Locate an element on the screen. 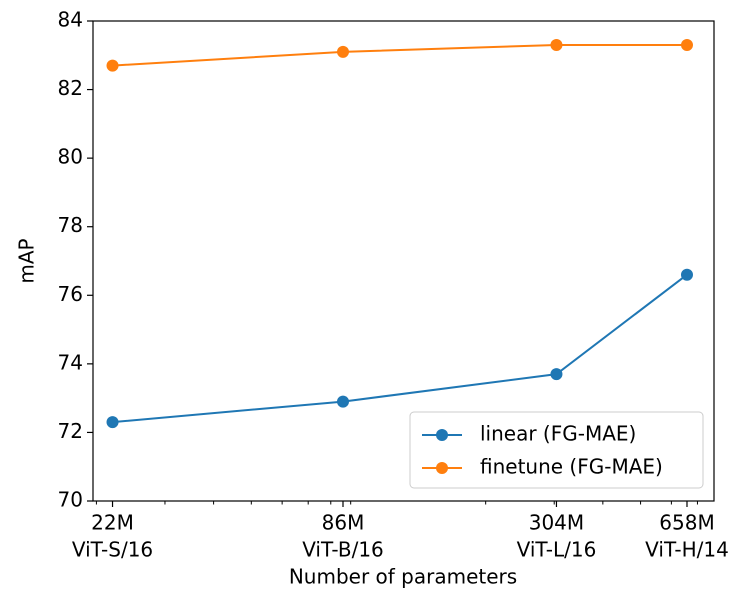  y-tick-label: 72 is located at coordinates (70, 431).